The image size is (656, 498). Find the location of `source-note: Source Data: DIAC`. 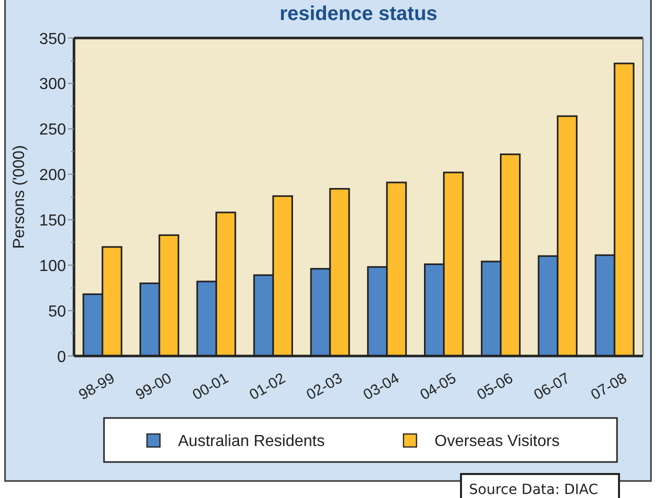

source-note: Source Data: DIAC is located at coordinates (533, 490).